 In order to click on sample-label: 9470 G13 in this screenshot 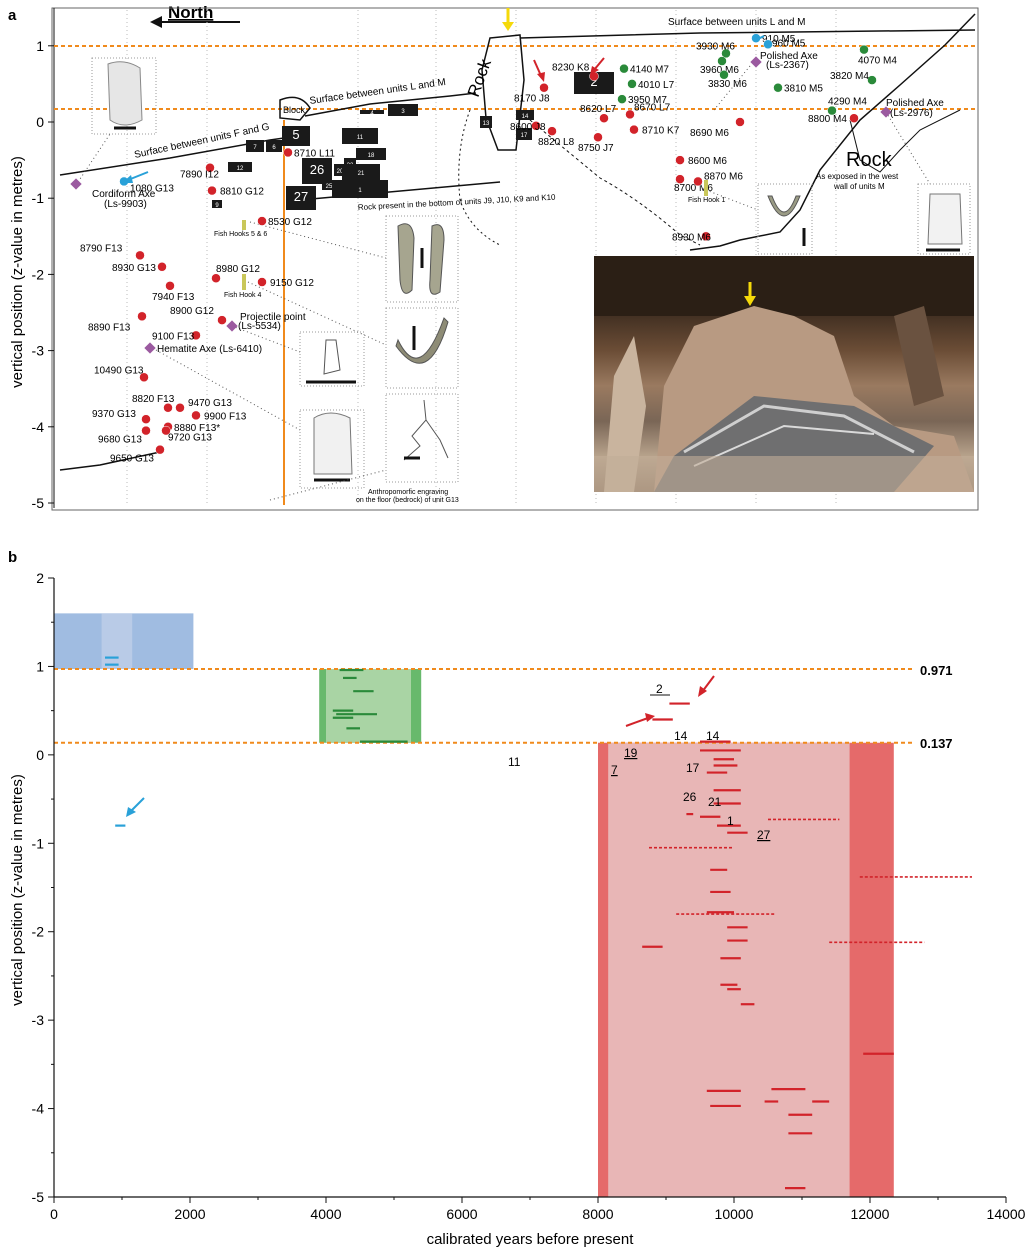, I will do `click(210, 403)`.